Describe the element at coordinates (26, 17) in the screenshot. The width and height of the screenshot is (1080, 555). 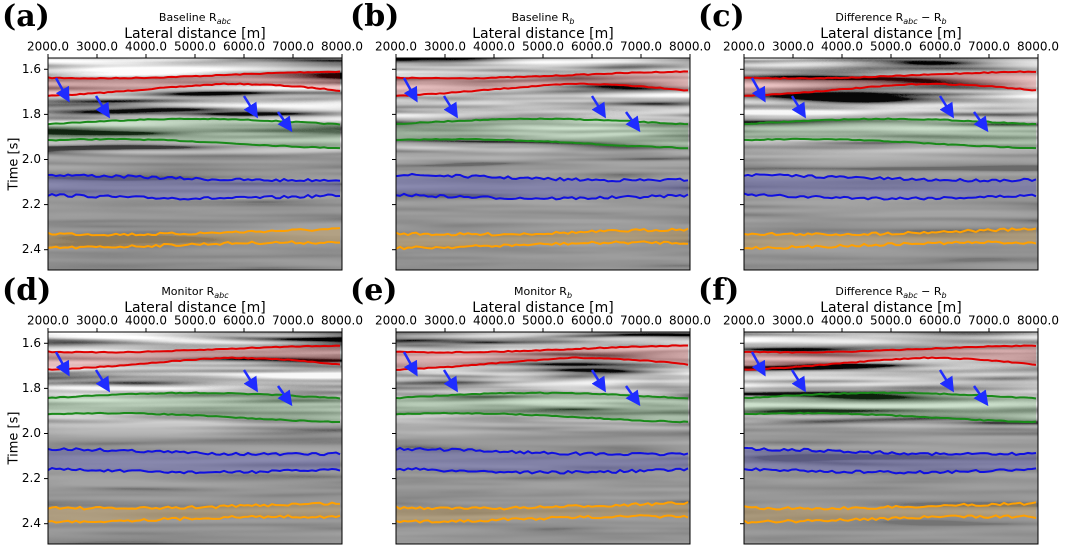
I see `panel-label: (a)` at that location.